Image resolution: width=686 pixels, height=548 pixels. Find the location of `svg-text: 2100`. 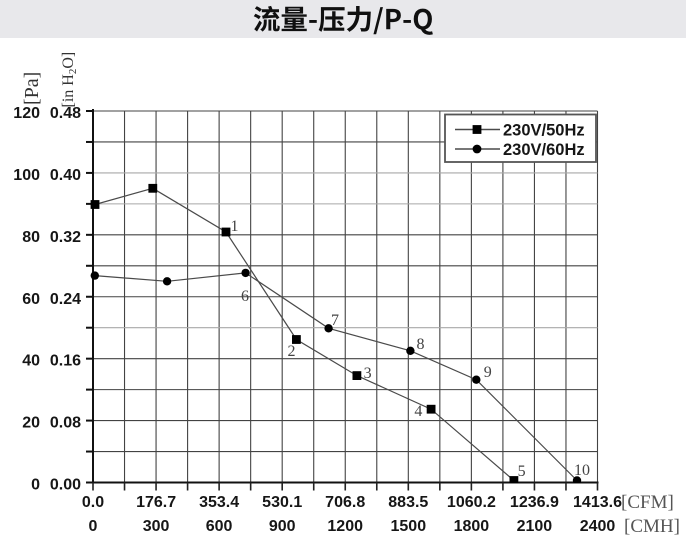

svg-text: 2100 is located at coordinates (535, 526).